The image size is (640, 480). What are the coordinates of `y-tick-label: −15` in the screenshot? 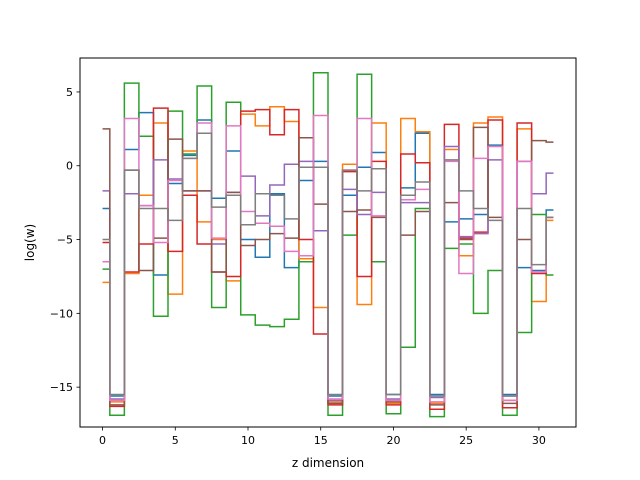 It's located at (61, 387).